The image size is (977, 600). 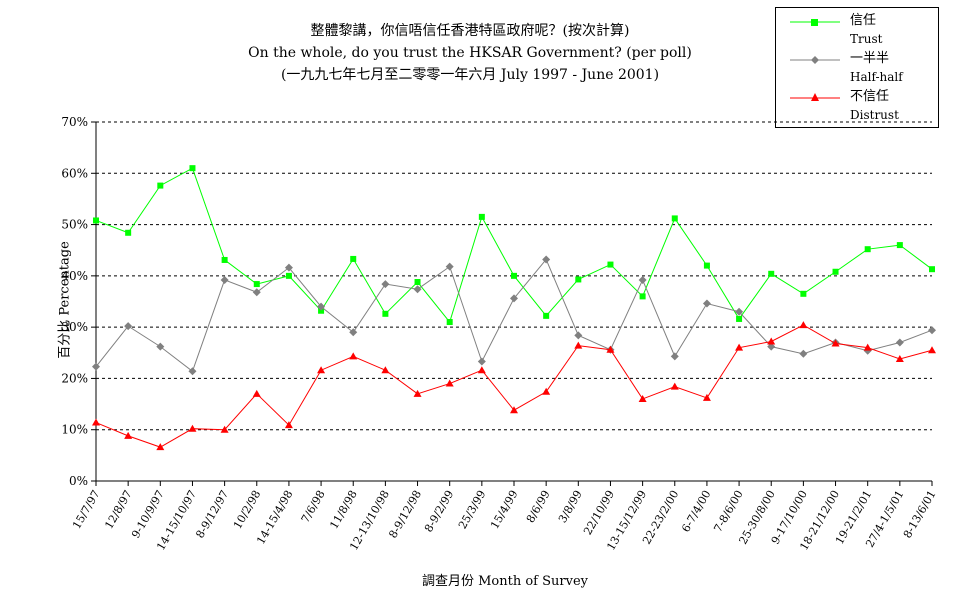 I want to click on legend-item-trust: 信任 Trust, so click(x=857, y=31).